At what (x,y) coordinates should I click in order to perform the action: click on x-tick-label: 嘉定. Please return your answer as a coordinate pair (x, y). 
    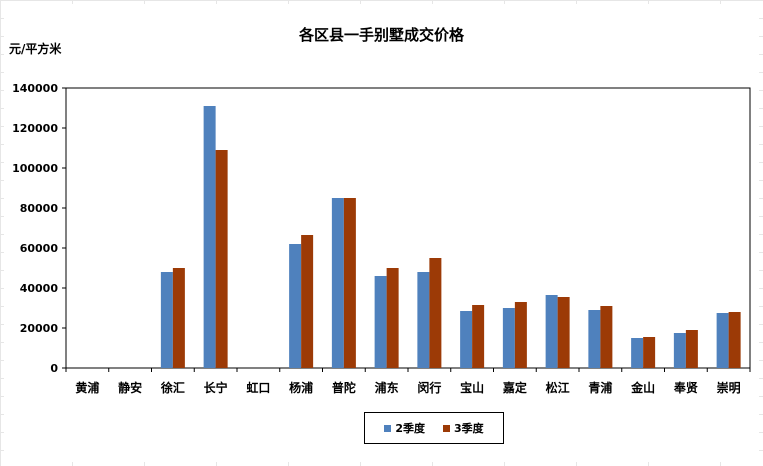
    Looking at the image, I should click on (514, 387).